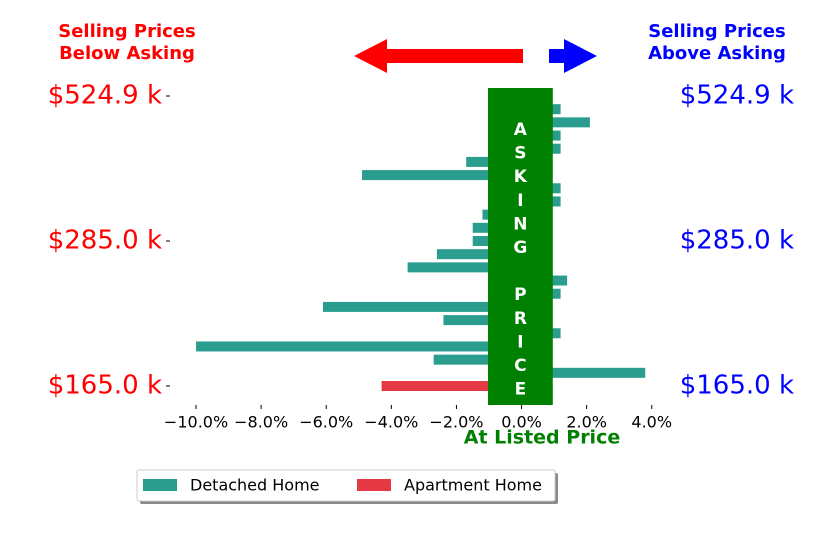 This screenshot has height=541, width=834. Describe the element at coordinates (326, 422) in the screenshot. I see `x-tick-label: −6.0%` at that location.